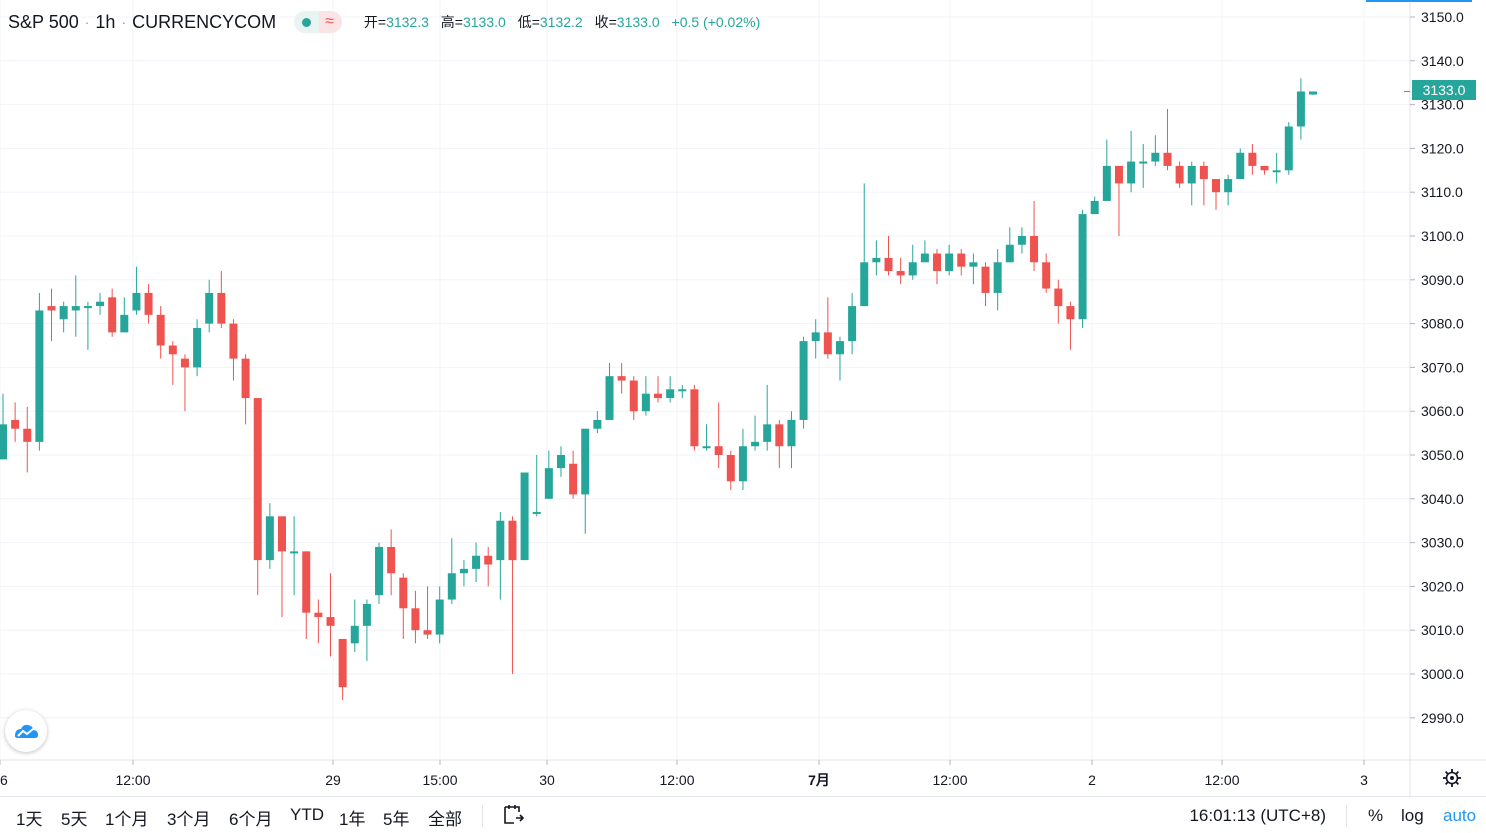 The height and width of the screenshot is (833, 1486). What do you see at coordinates (445, 819) in the screenshot?
I see `range-all-button: 全部` at bounding box center [445, 819].